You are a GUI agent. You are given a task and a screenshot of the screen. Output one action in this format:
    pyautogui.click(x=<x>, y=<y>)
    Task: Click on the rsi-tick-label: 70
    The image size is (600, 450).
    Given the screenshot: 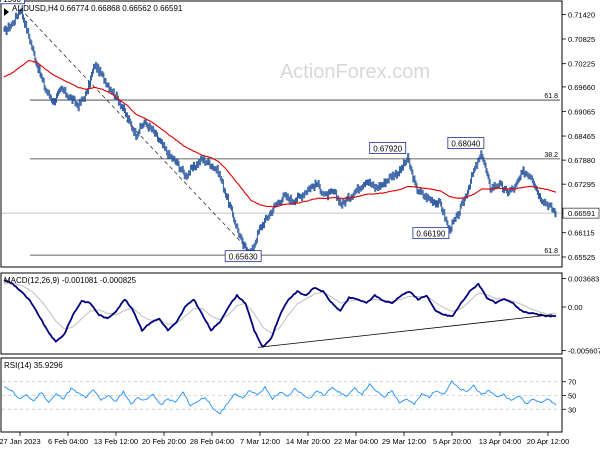 What is the action you would take?
    pyautogui.click(x=572, y=382)
    